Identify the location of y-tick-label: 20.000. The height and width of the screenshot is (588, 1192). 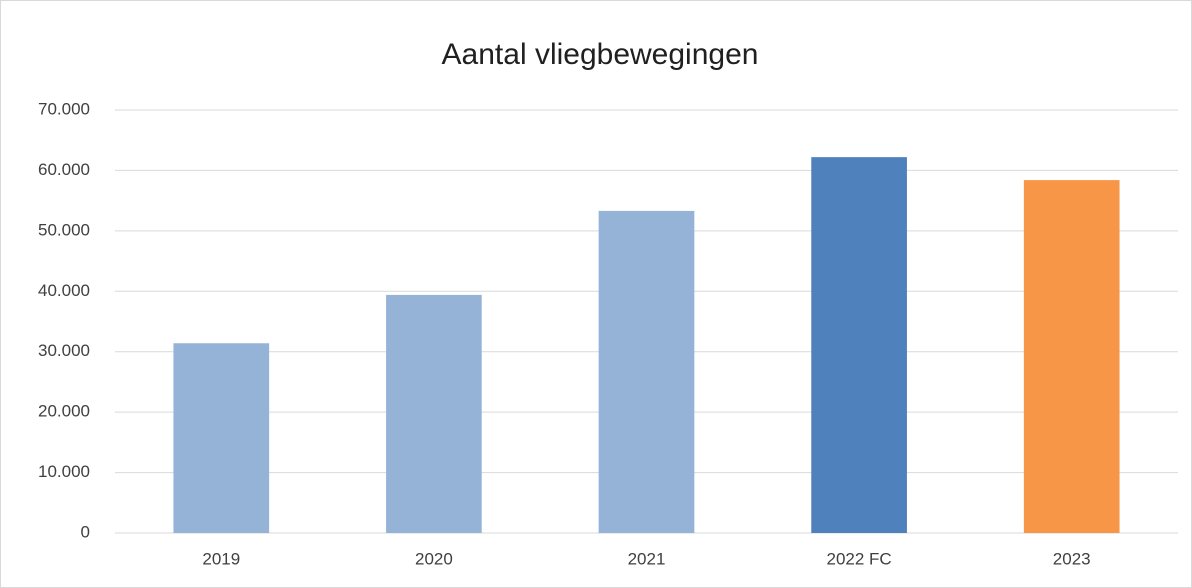
(64, 411).